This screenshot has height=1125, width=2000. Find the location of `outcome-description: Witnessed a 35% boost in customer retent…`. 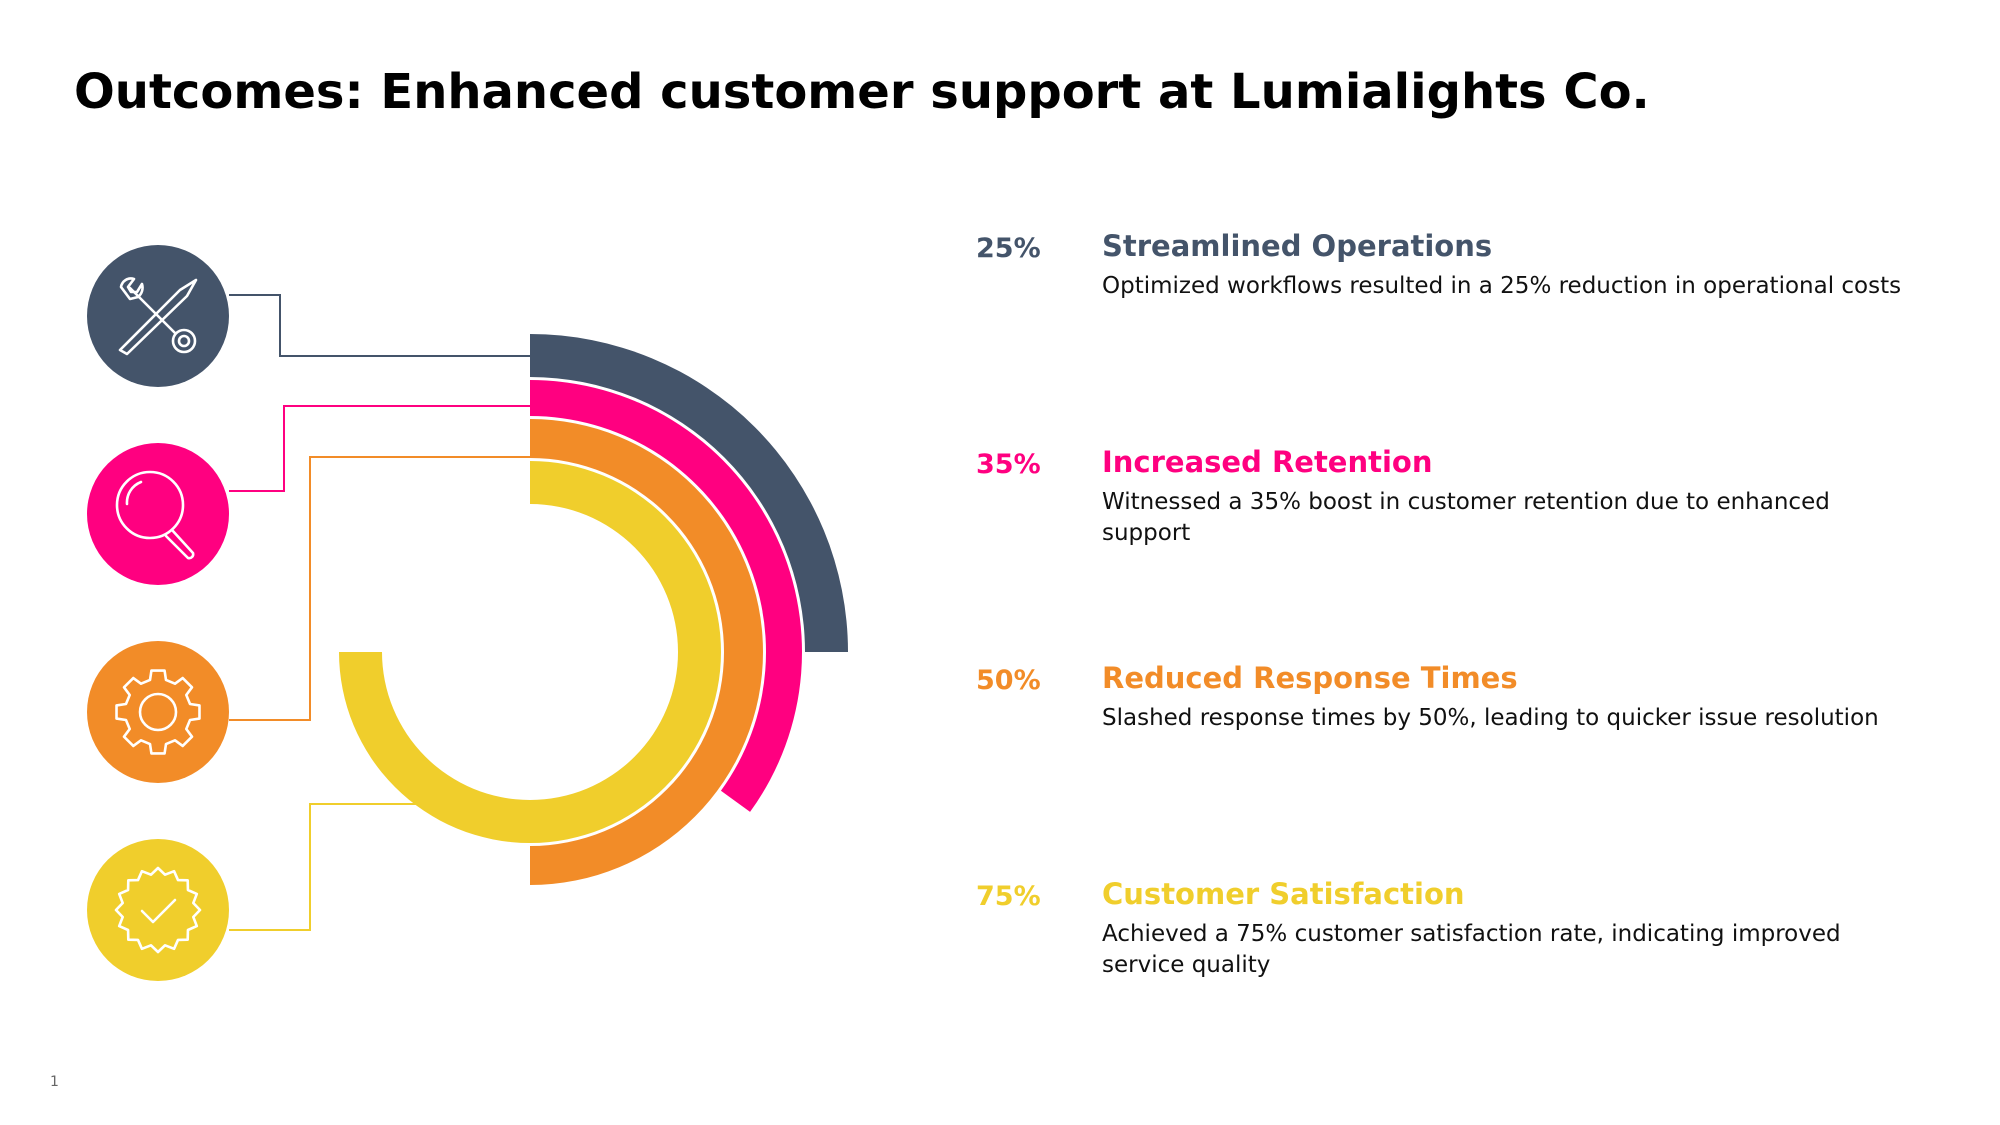

outcome-description: Witnessed a 35% boost in customer retent… is located at coordinates (1466, 517).